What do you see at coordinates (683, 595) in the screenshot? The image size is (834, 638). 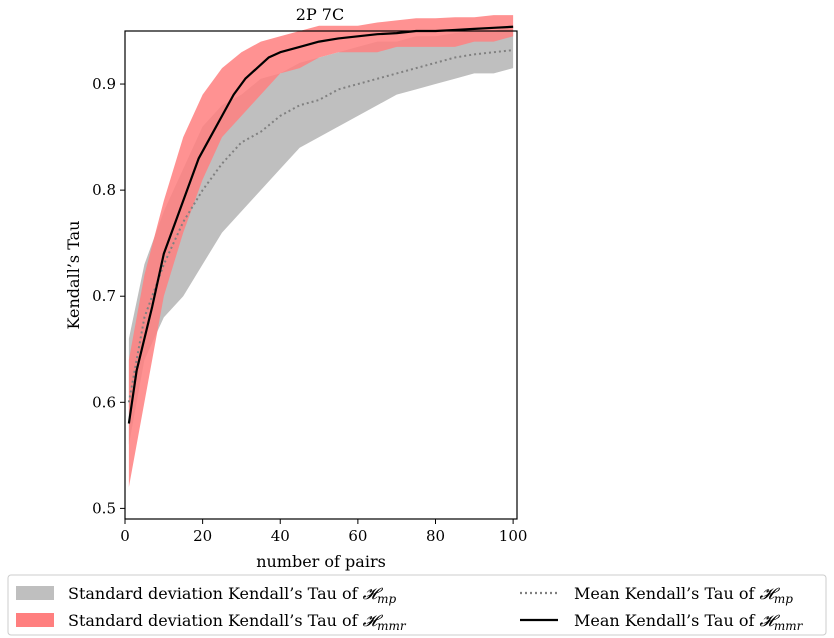 I see `legend-label-mean_mp: Mean Kendall’s Tau of 𝓗mp` at bounding box center [683, 595].